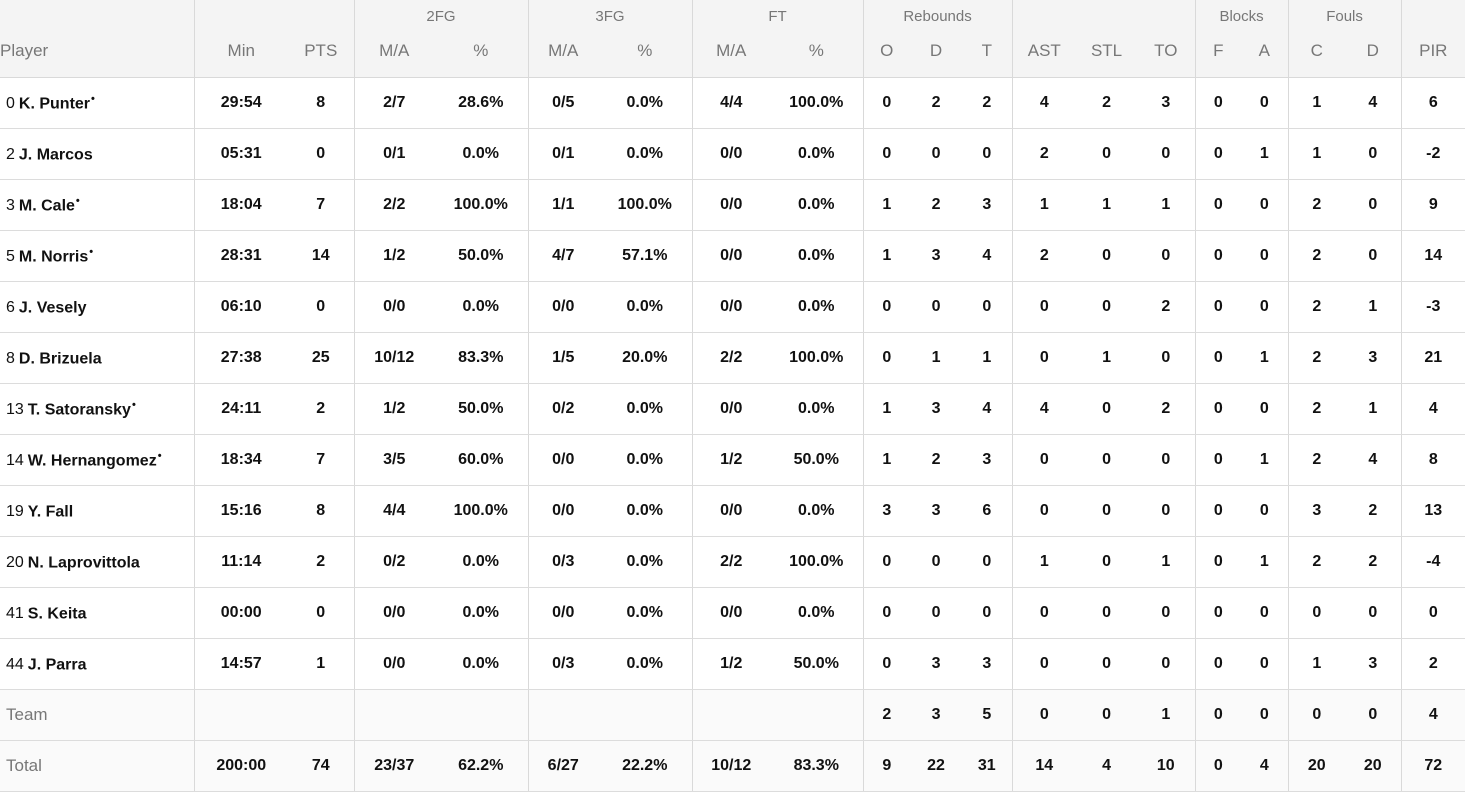  I want to click on stat-fg2: 0/0, so click(394, 307).